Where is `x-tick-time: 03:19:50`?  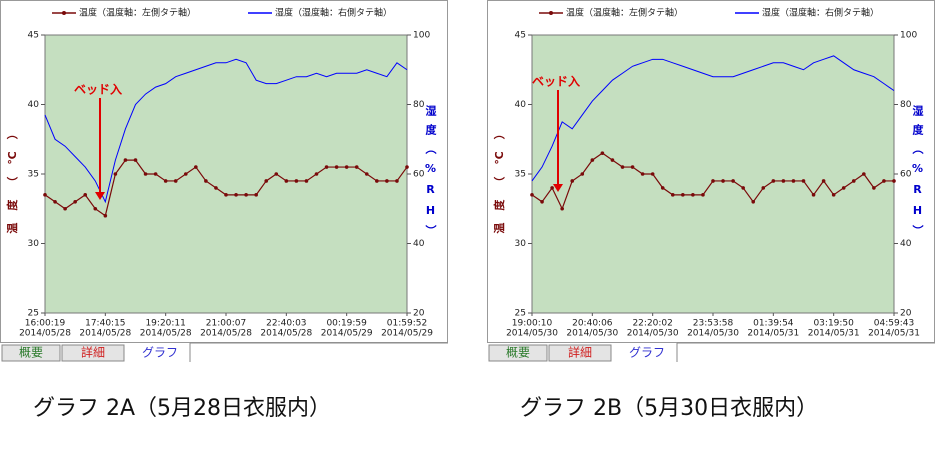 x-tick-time: 03:19:50 is located at coordinates (833, 324).